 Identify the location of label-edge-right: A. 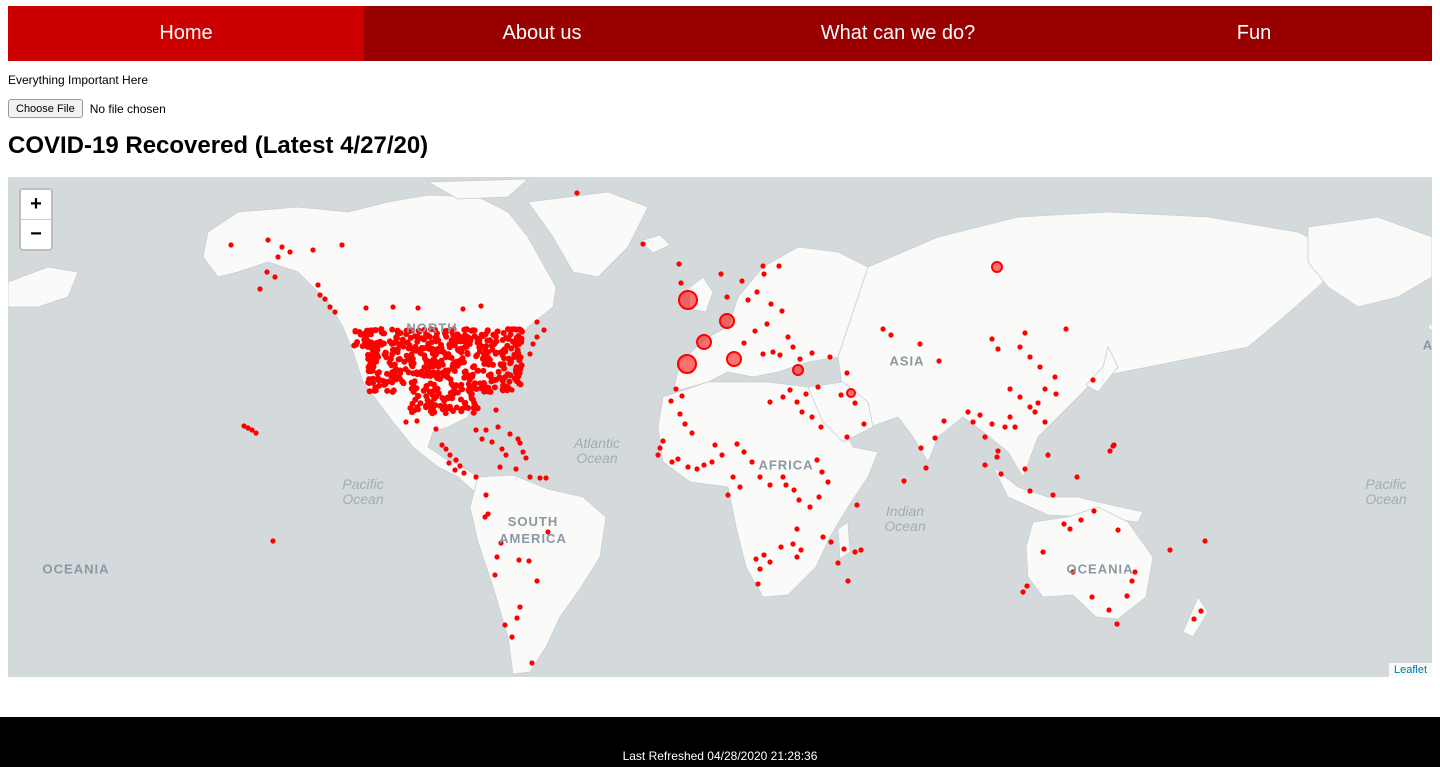
(1427, 345).